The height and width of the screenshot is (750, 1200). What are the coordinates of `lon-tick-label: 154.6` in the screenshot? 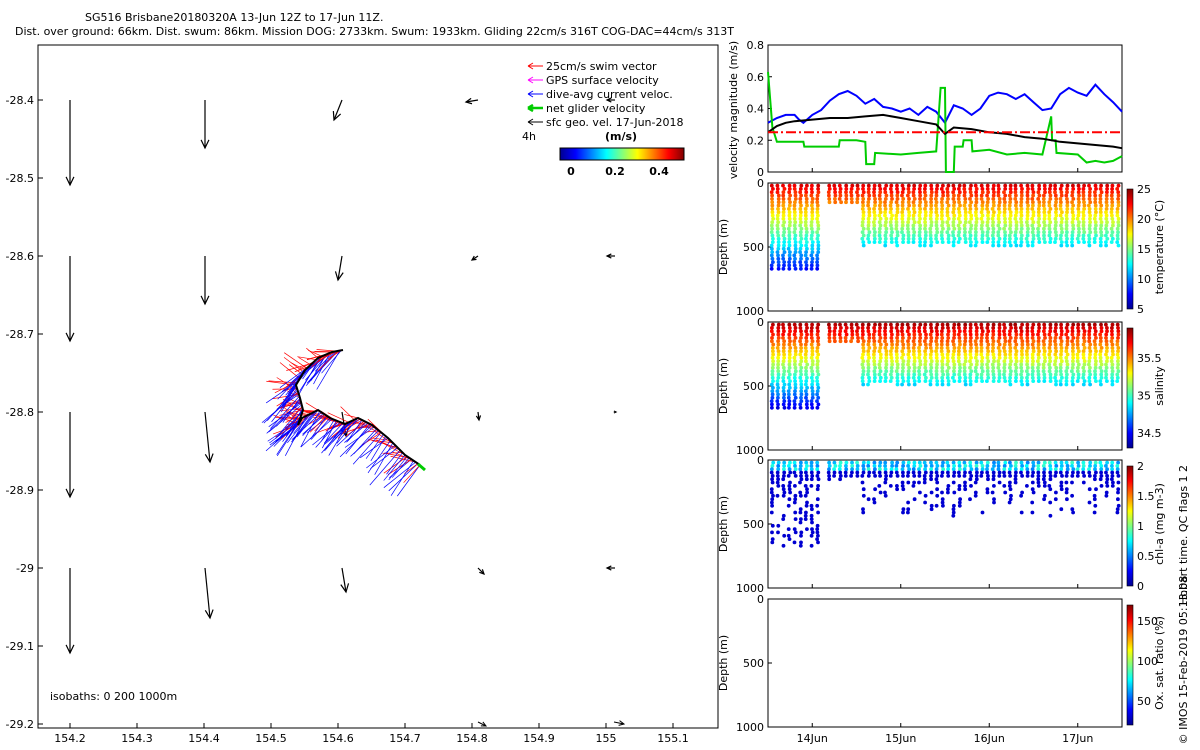 It's located at (338, 738).